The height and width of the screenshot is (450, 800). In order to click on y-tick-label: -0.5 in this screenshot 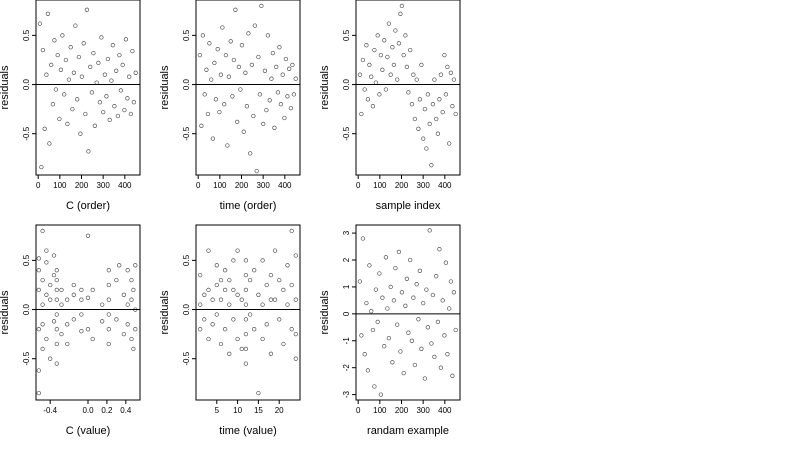, I will do `click(186, 133)`.